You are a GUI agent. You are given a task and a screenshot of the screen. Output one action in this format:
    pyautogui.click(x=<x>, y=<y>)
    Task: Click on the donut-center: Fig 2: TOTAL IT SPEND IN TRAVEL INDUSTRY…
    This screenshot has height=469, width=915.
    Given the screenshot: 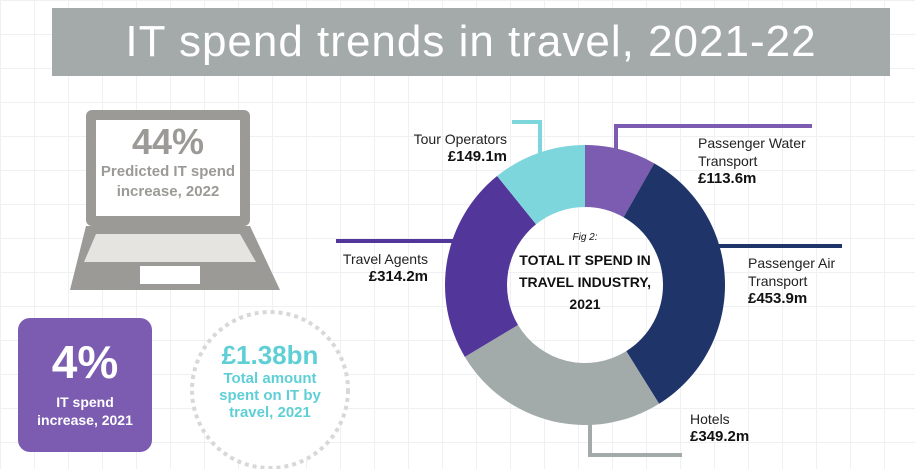 What is the action you would take?
    pyautogui.click(x=585, y=273)
    